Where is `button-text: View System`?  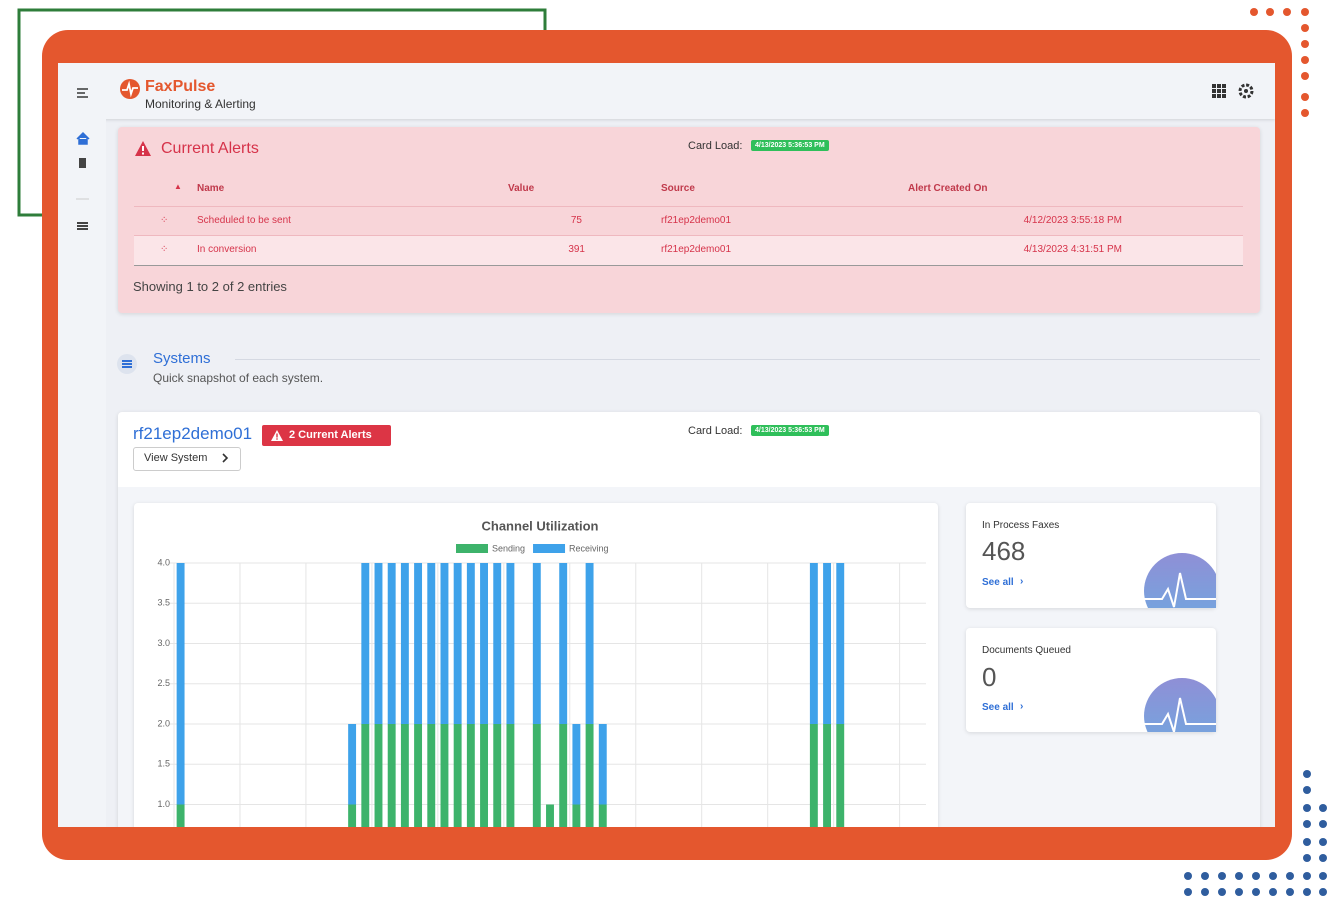 button-text: View System is located at coordinates (176, 458).